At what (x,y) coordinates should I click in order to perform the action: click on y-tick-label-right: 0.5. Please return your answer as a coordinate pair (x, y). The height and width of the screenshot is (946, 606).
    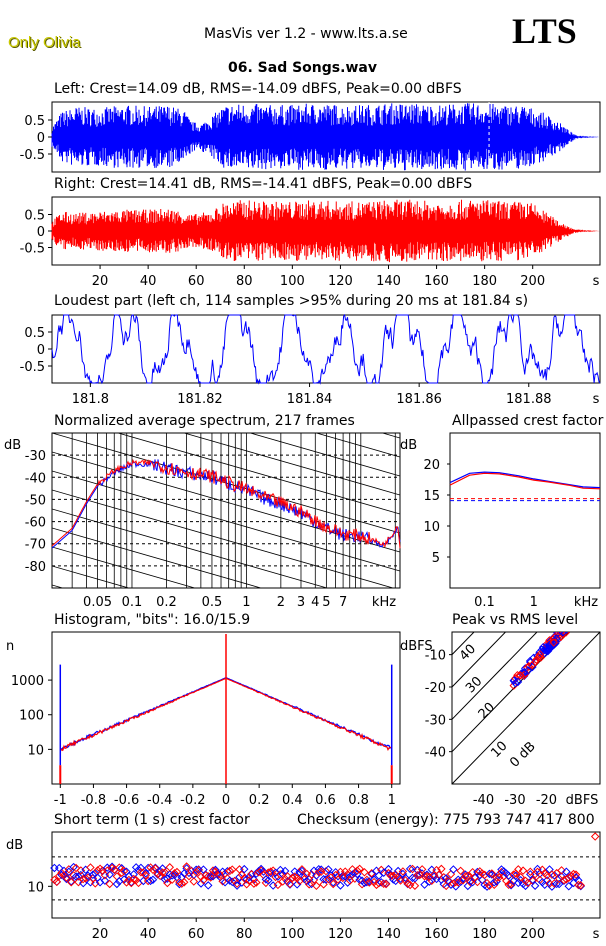
    Looking at the image, I should click on (34, 216).